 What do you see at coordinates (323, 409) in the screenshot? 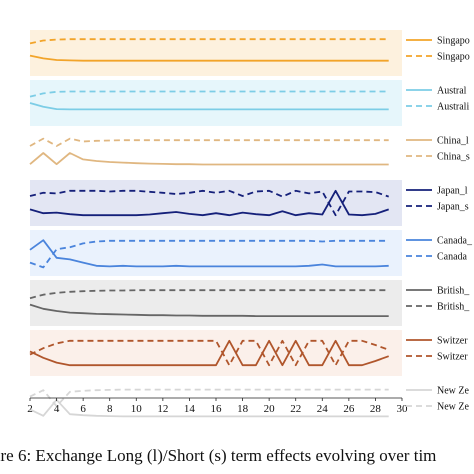
I see `x-tick-label: 24` at bounding box center [323, 409].